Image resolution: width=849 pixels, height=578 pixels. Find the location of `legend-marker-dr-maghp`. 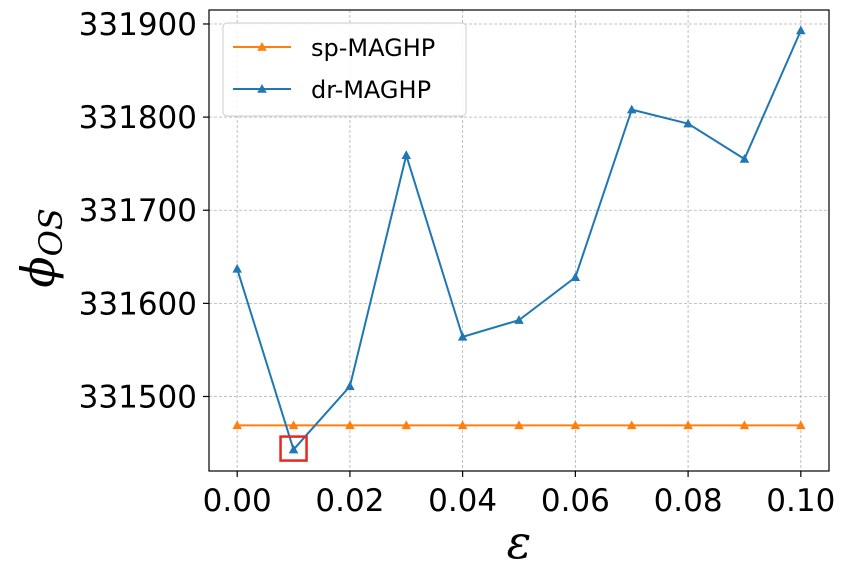

legend-marker-dr-maghp is located at coordinates (262, 88).